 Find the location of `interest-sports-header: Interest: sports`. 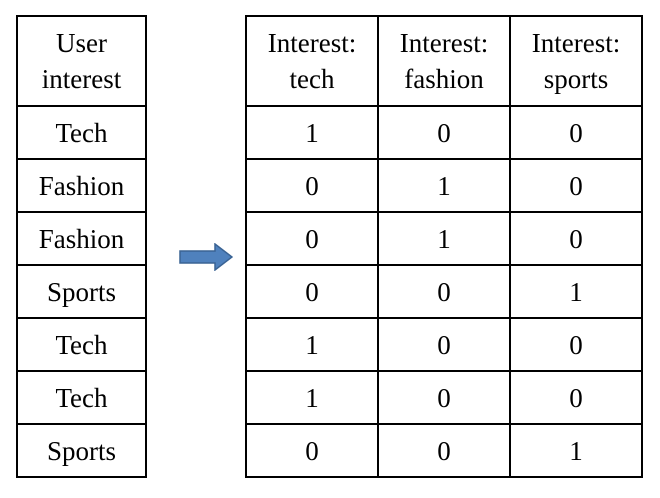

interest-sports-header: Interest: sports is located at coordinates (576, 61).